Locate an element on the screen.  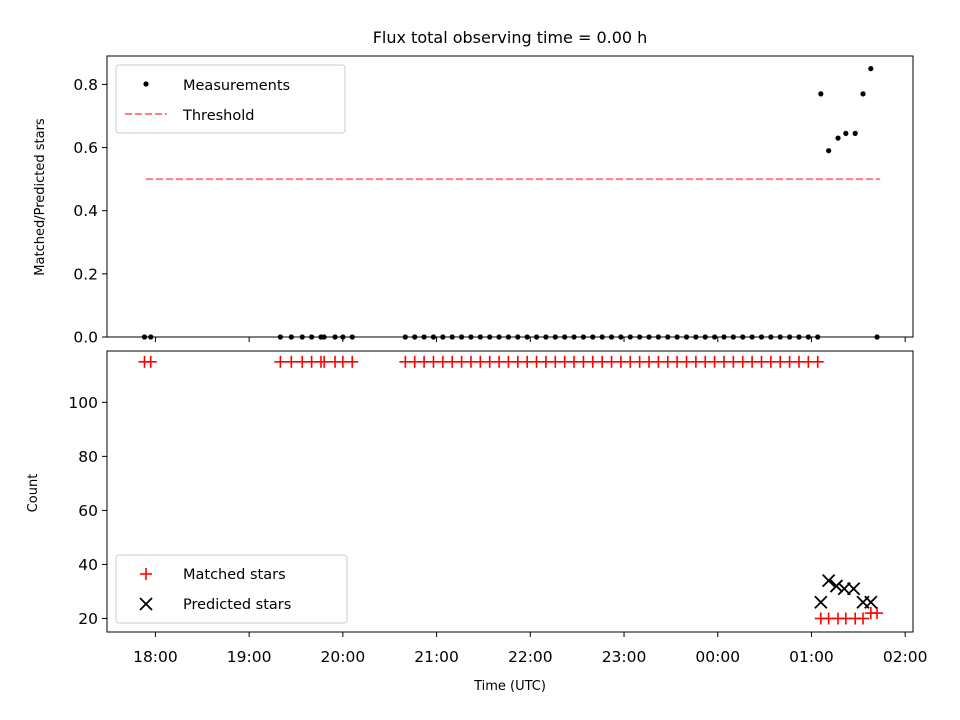
legend-predicted-label: Predicted stars is located at coordinates (237, 605).